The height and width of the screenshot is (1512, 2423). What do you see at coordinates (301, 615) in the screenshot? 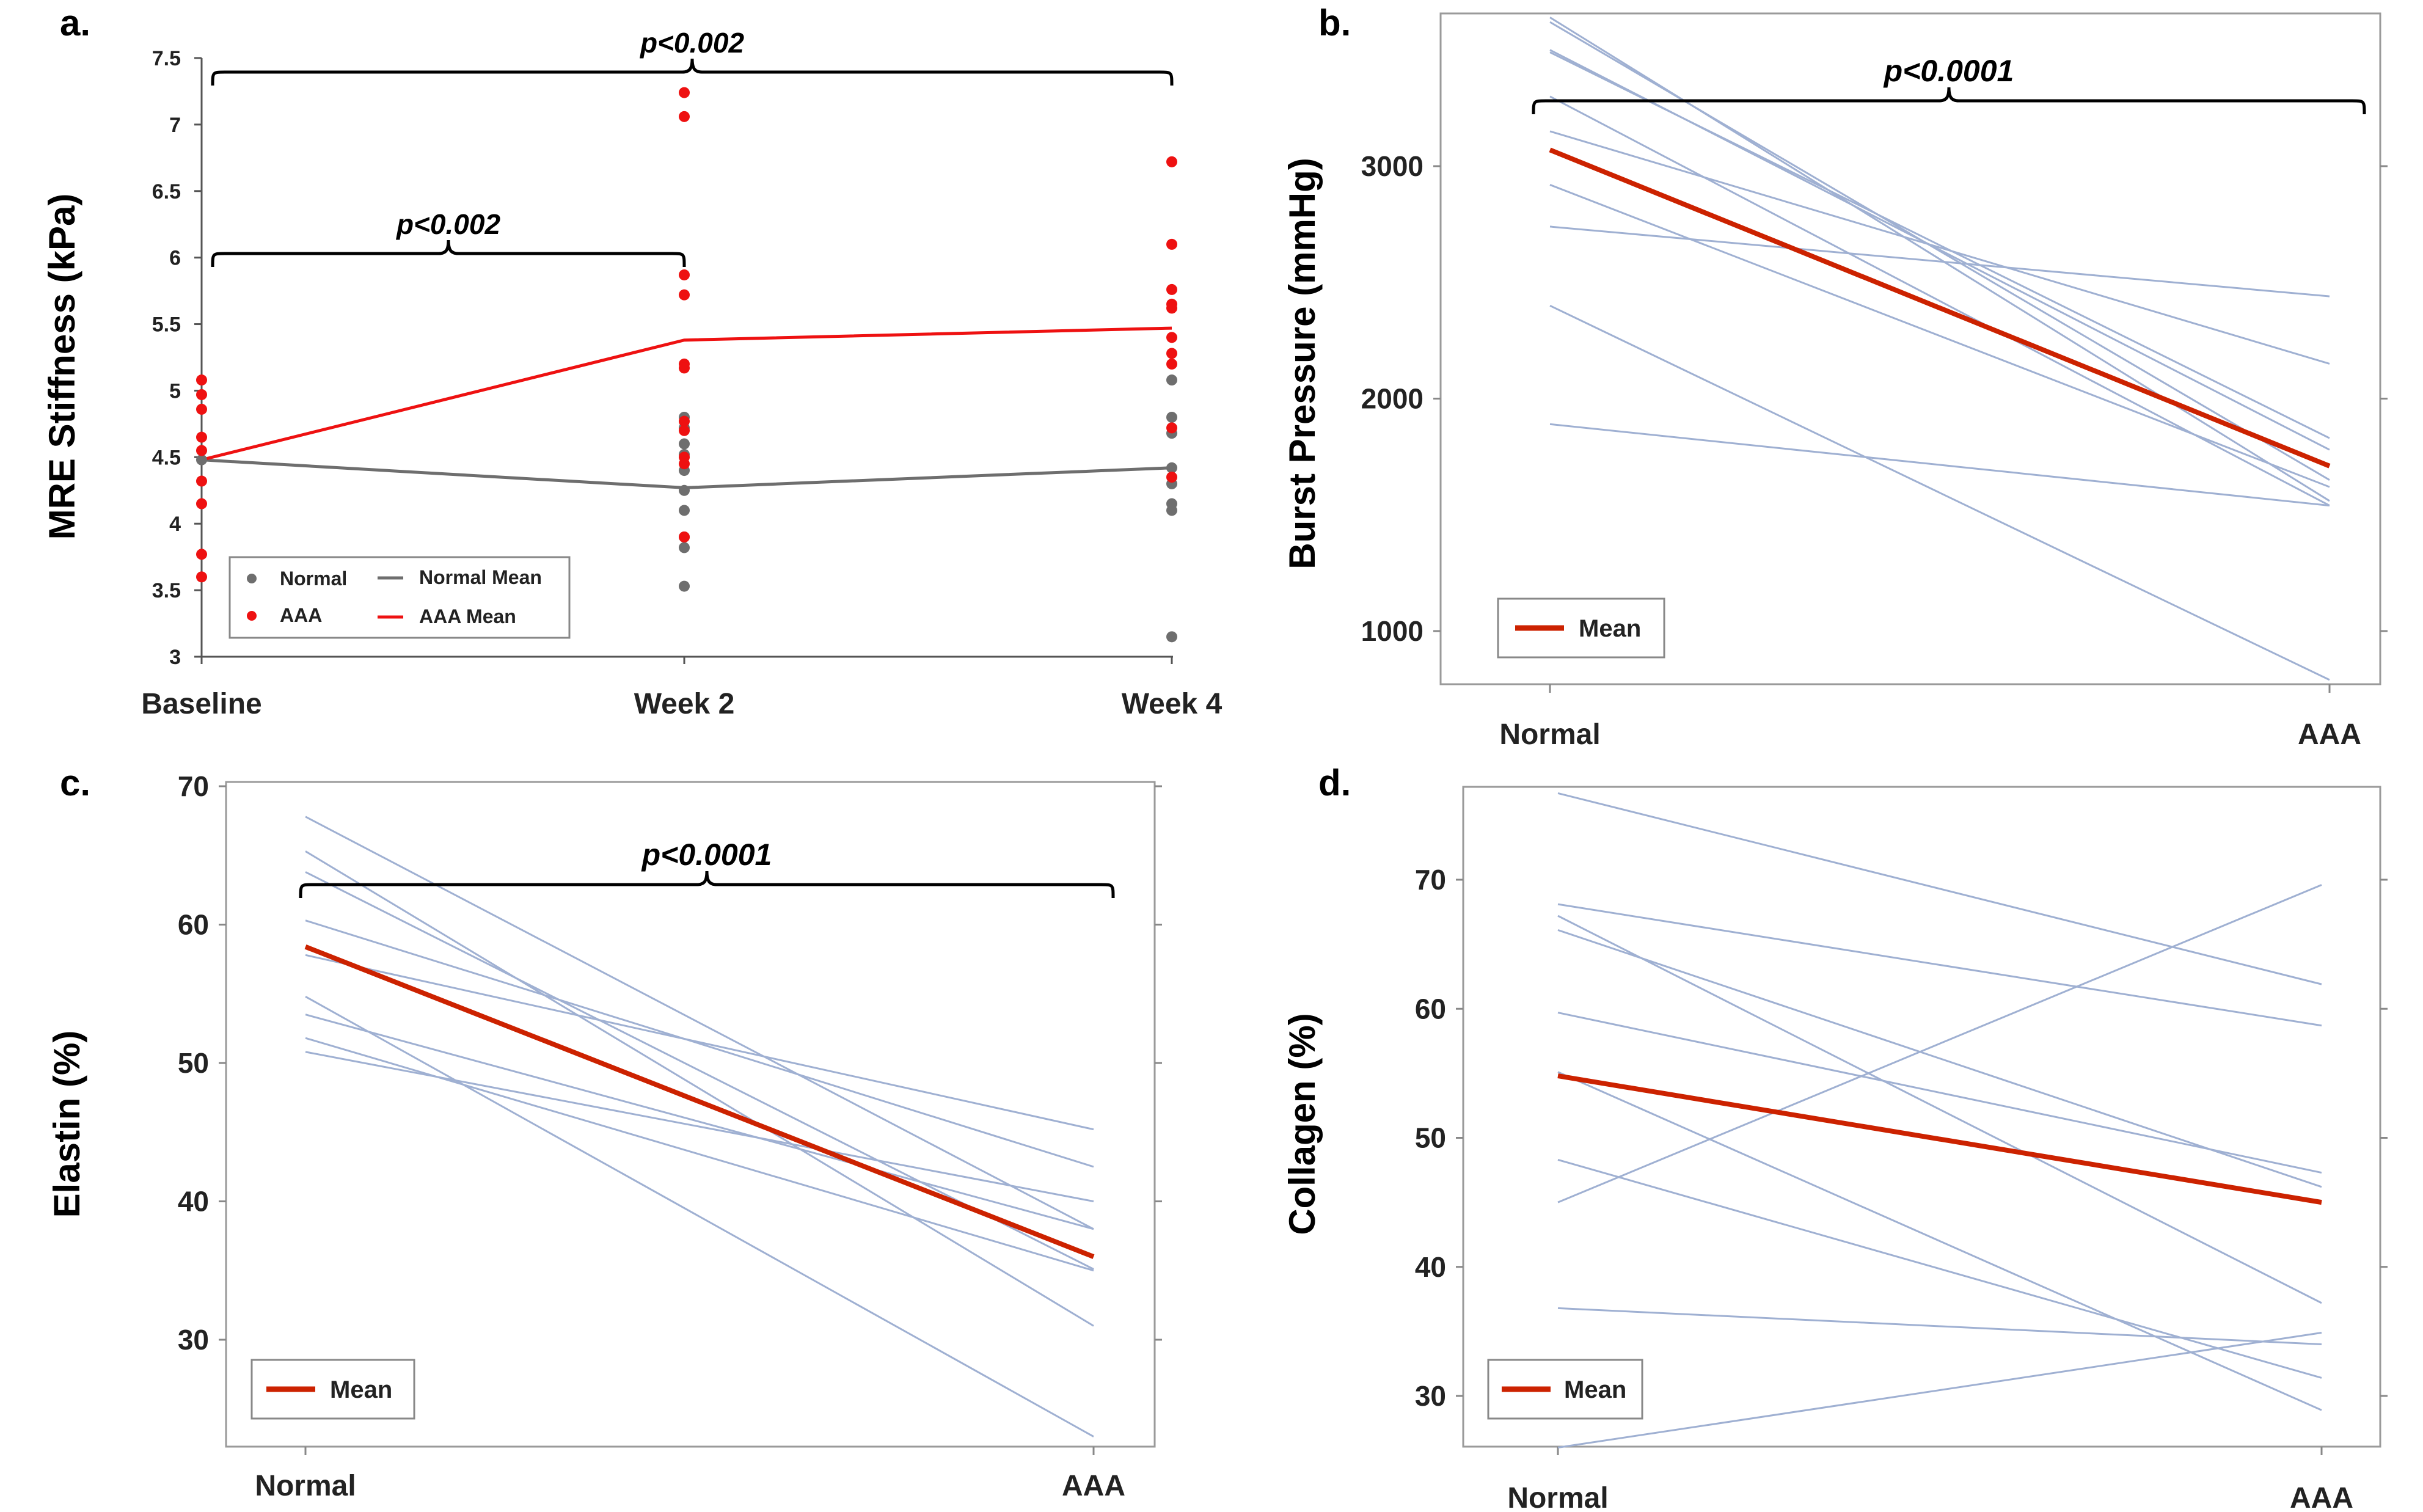
I see `legend-aaa-label: AAA` at bounding box center [301, 615].